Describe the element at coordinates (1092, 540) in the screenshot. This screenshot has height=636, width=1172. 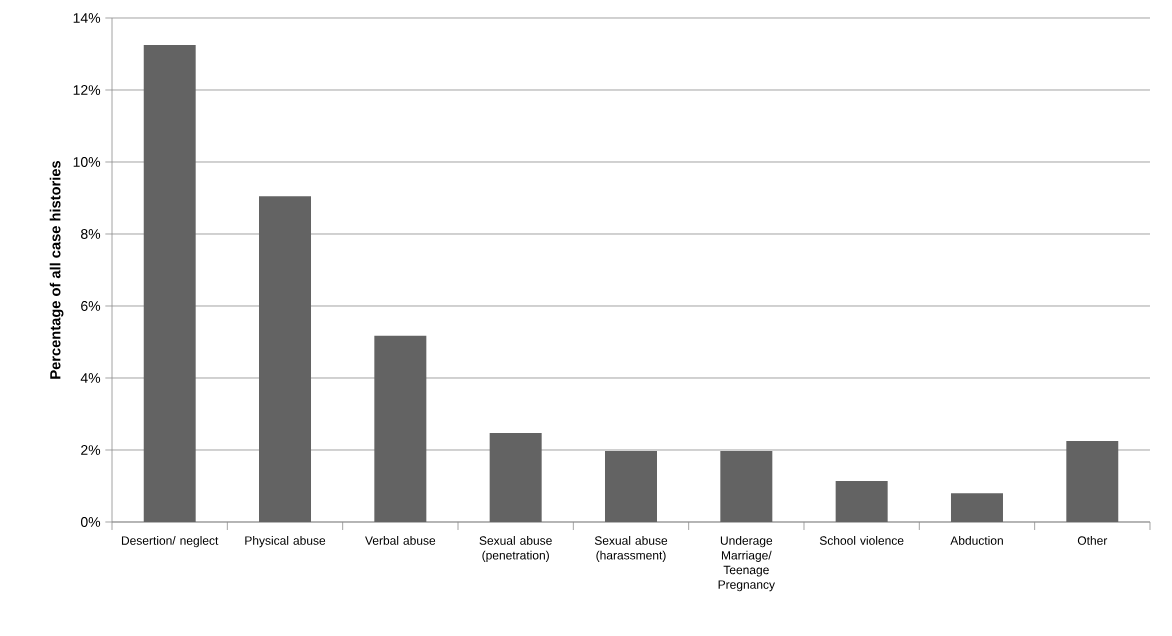
I see `x-tick-label: Other` at that location.